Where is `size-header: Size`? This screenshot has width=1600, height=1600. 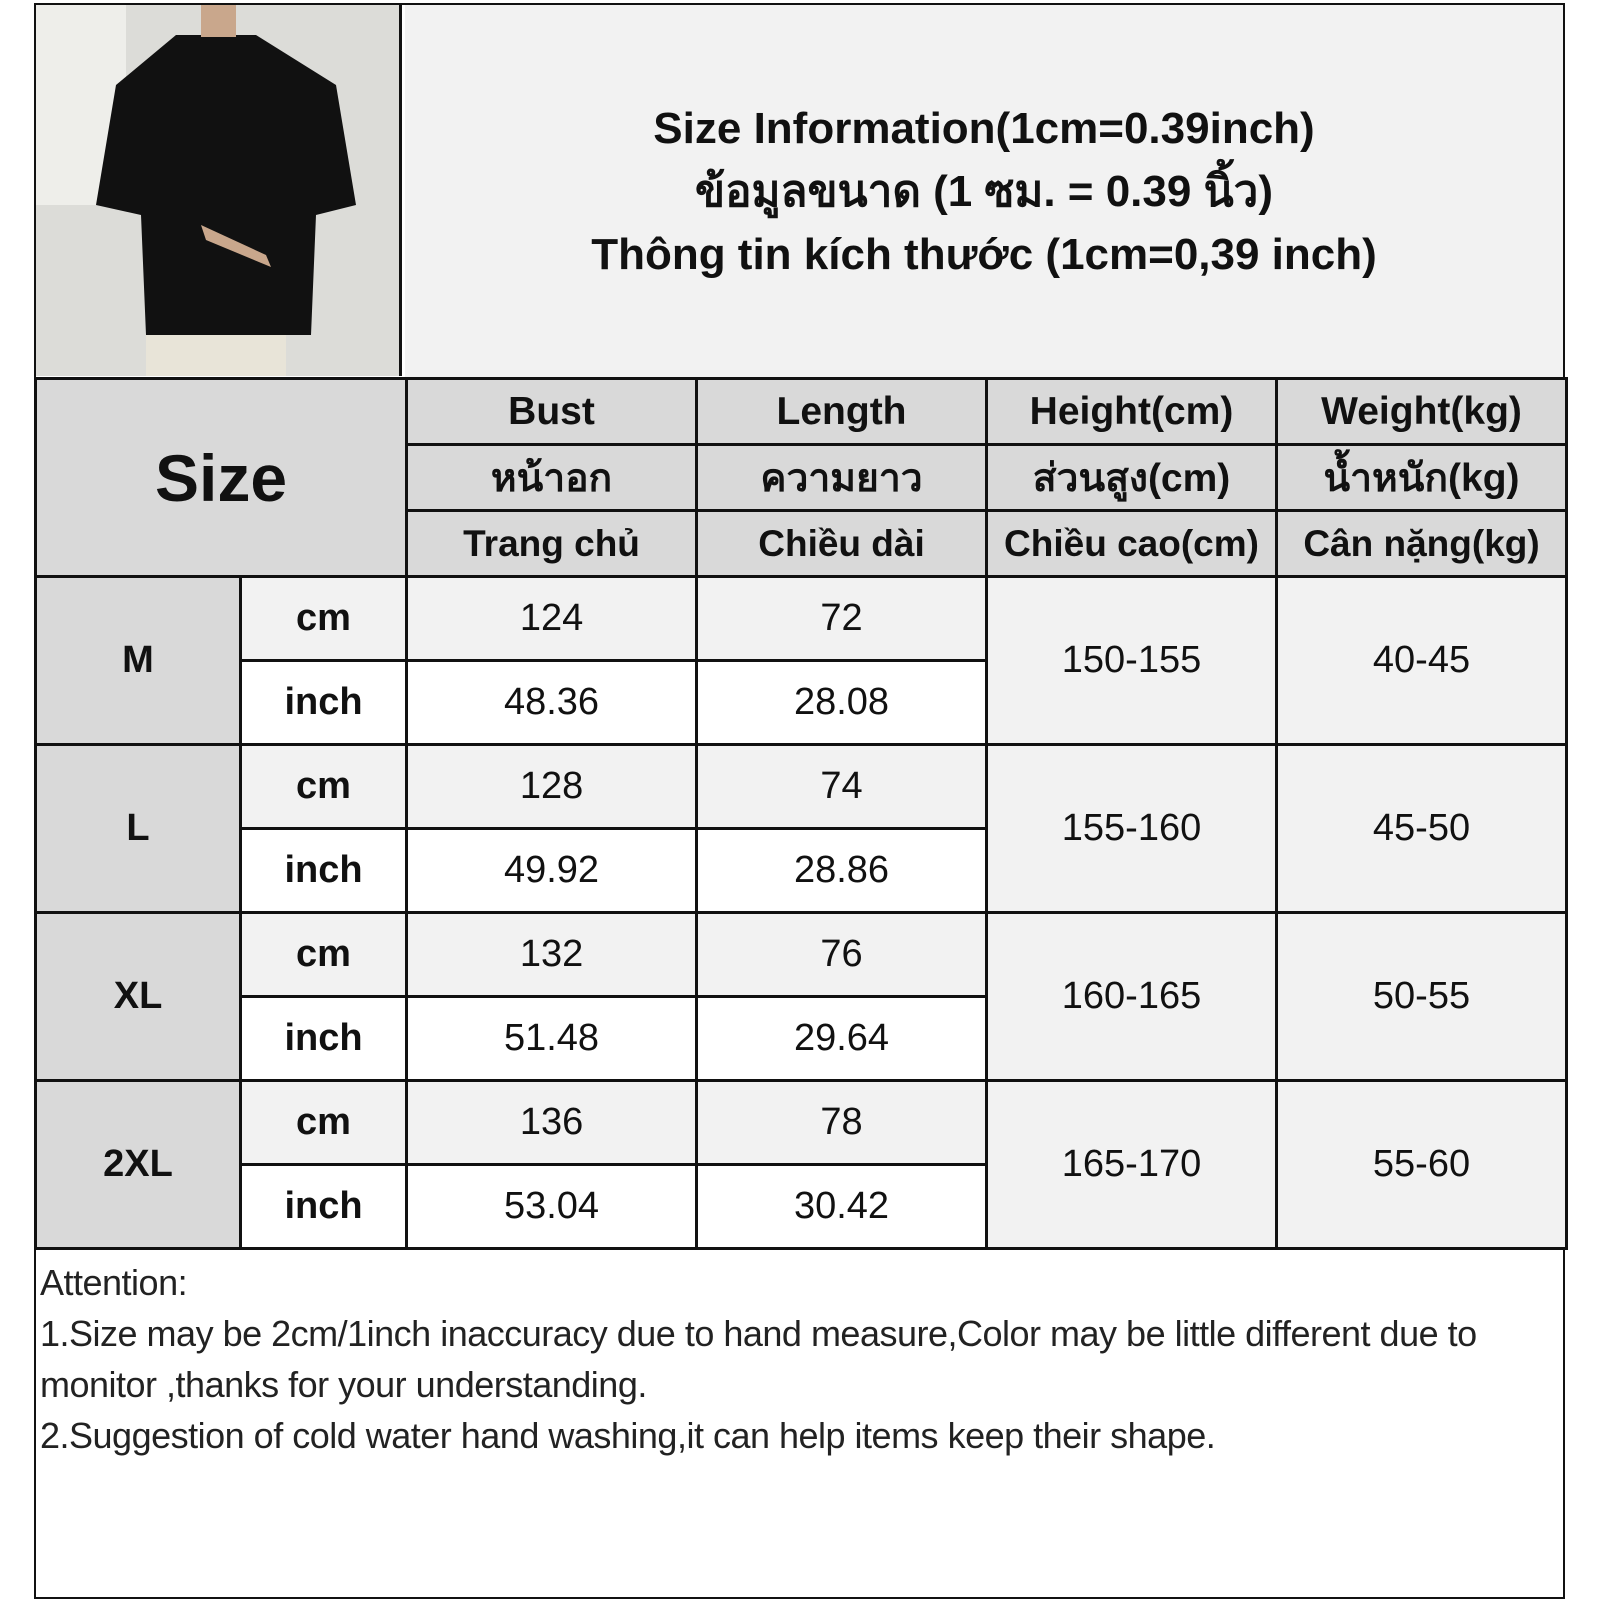
size-header: Size is located at coordinates (221, 477).